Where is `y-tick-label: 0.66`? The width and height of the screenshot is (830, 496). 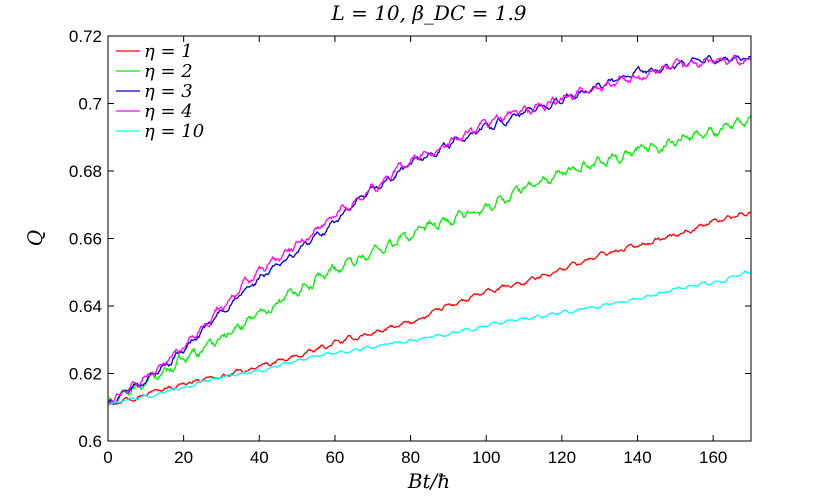 y-tick-label: 0.66 is located at coordinates (85, 239).